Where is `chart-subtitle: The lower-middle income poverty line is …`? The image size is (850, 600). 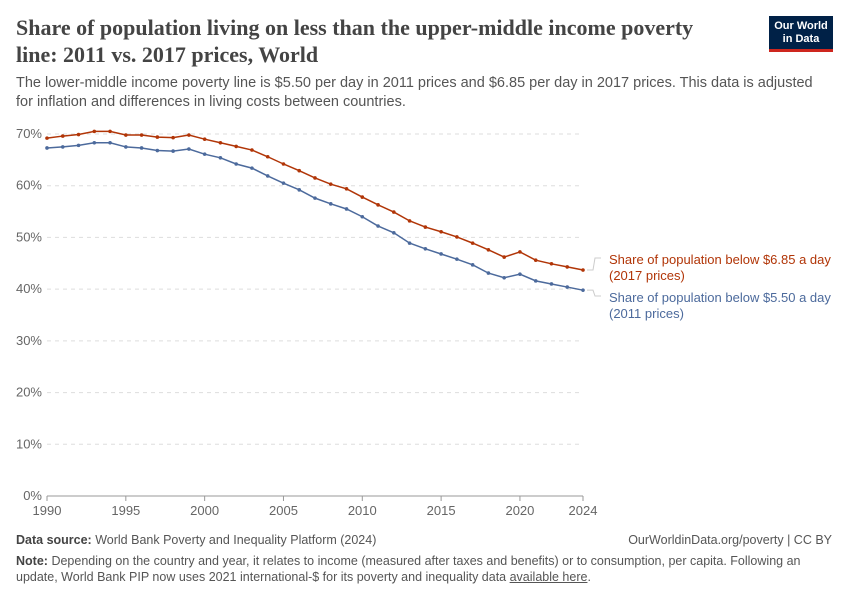 chart-subtitle: The lower-middle income poverty line is … is located at coordinates (414, 92).